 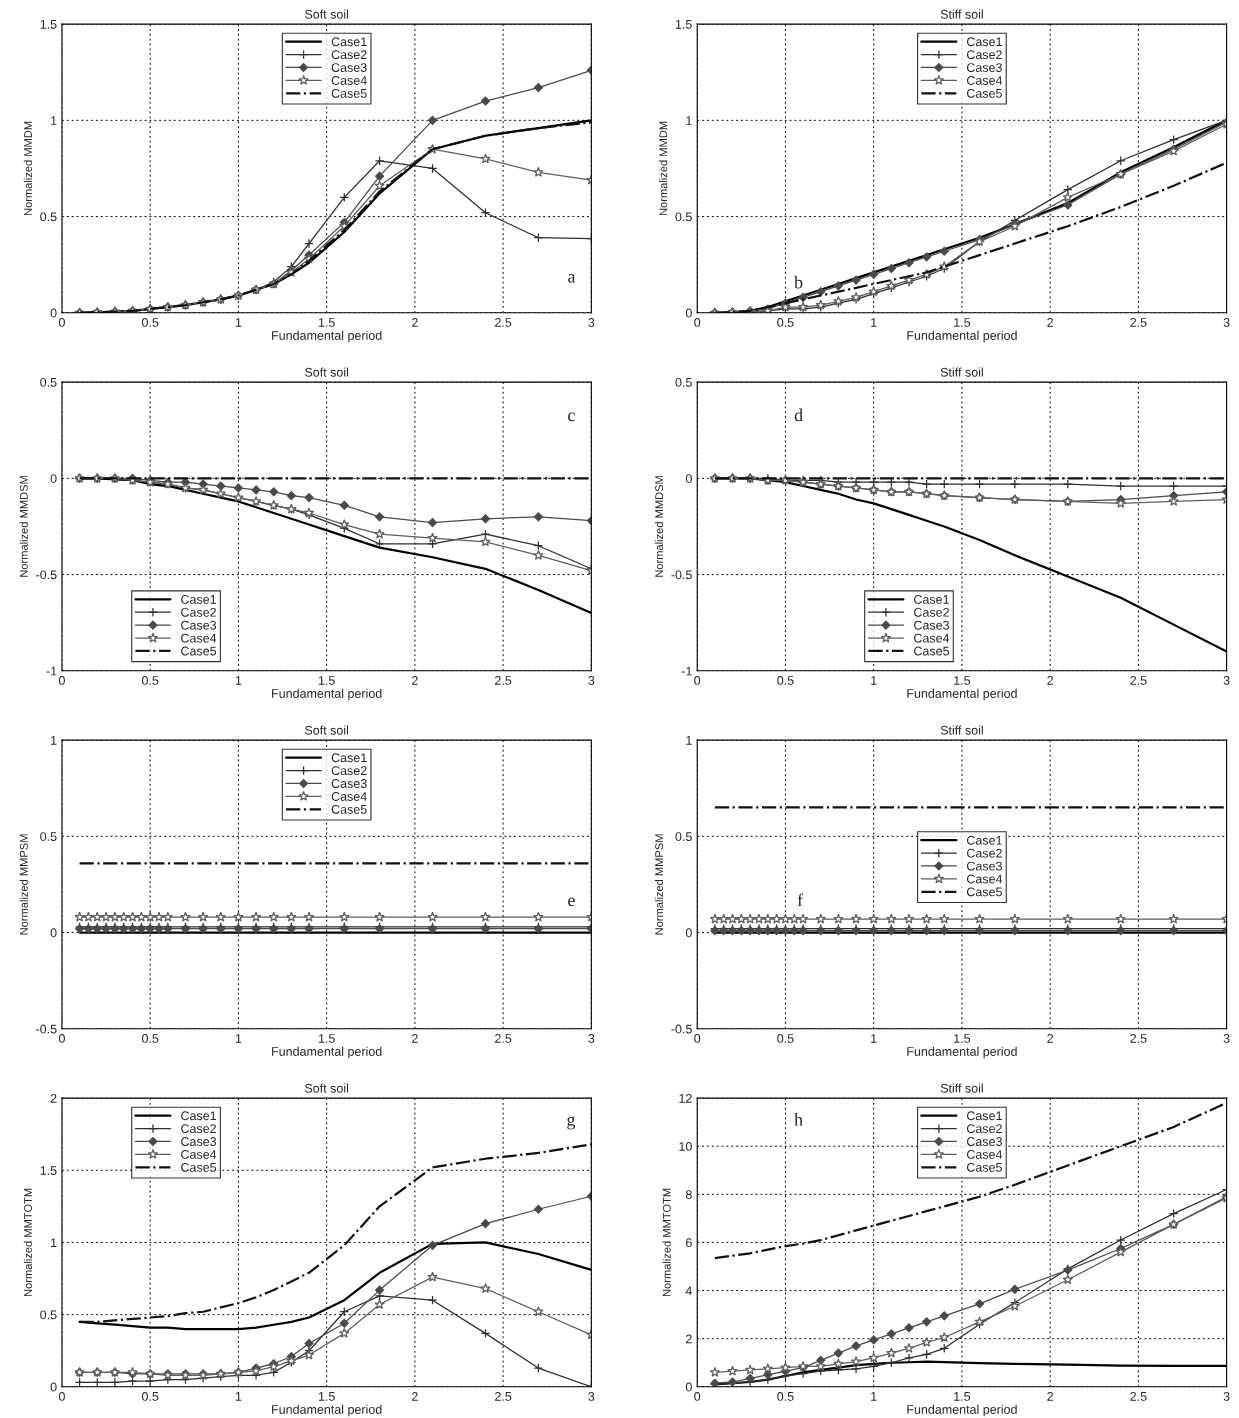 I want to click on annotation: b, so click(x=798, y=282).